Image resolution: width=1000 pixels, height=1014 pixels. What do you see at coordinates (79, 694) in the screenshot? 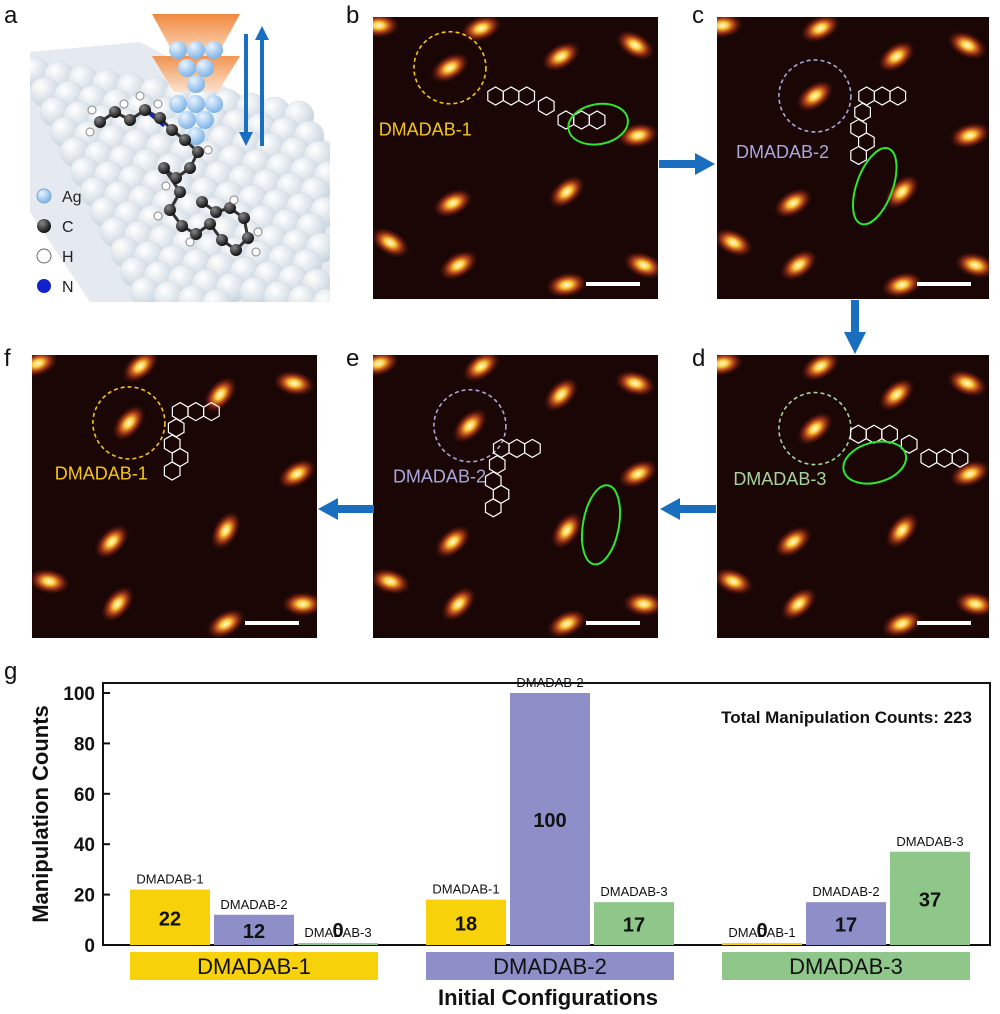
I see `y-tick-label: 100` at bounding box center [79, 694].